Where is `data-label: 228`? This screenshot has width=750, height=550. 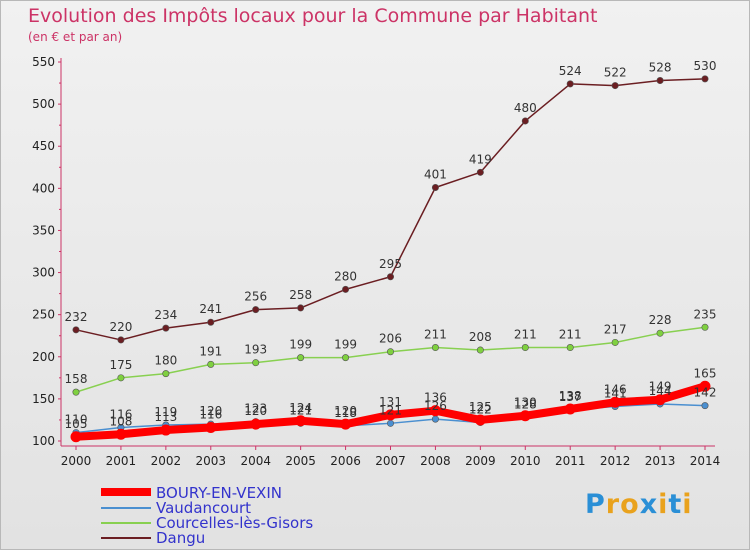 data-label: 228 is located at coordinates (660, 320).